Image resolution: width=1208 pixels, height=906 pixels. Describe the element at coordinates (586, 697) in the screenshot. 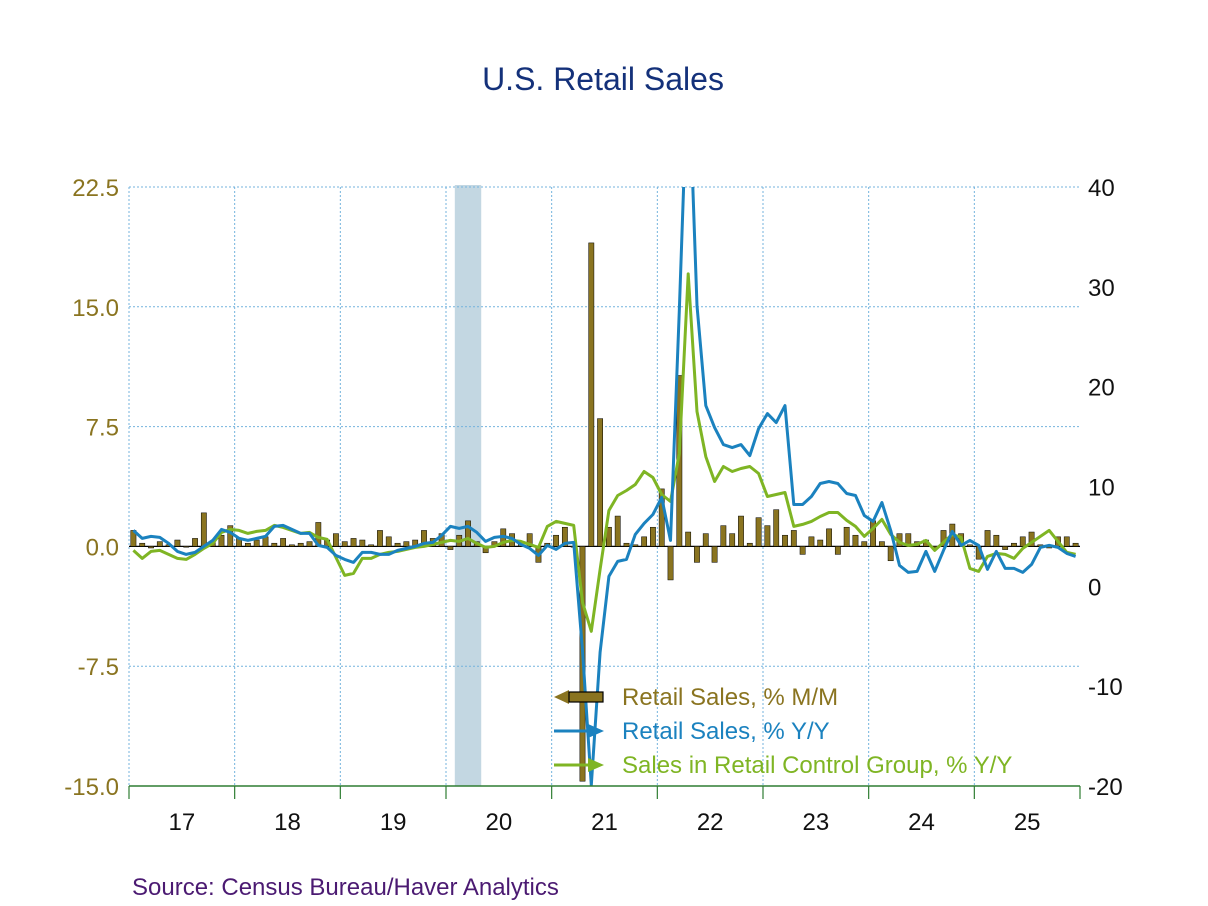

I see `legend-bar-mm` at that location.